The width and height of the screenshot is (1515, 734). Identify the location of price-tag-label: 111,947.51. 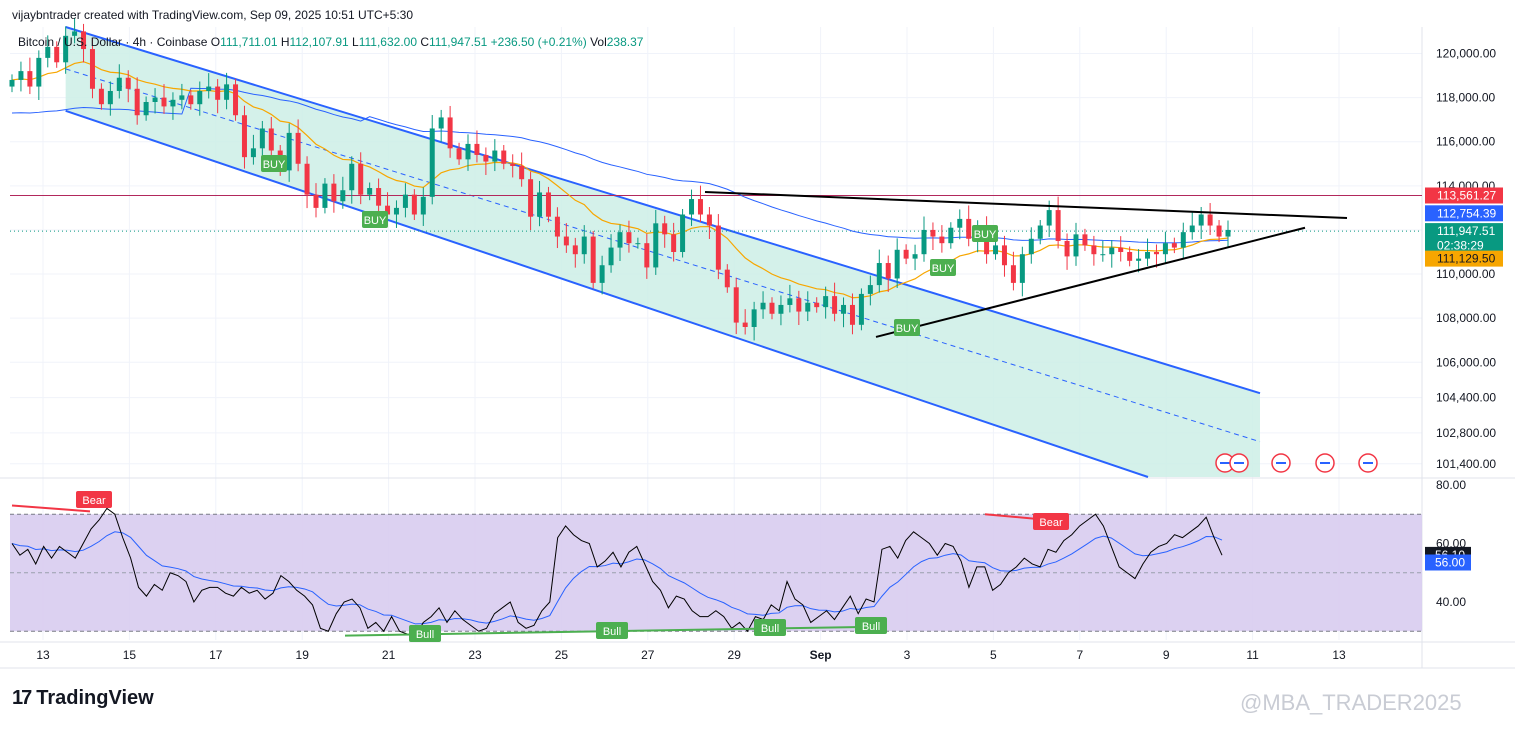
(1466, 231).